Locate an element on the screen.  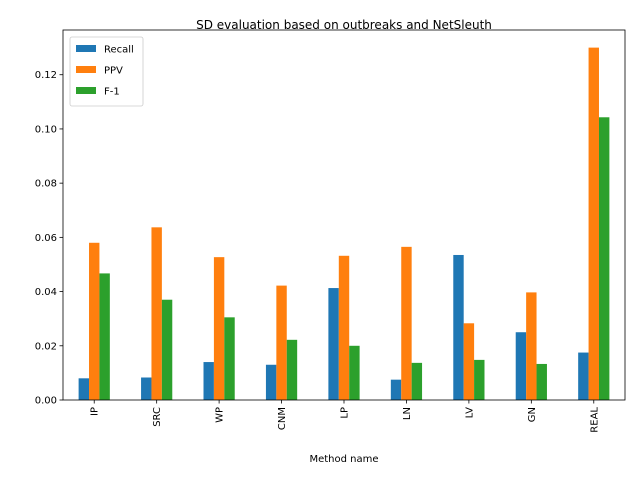
legend-label-ppv: PPV is located at coordinates (113, 71).